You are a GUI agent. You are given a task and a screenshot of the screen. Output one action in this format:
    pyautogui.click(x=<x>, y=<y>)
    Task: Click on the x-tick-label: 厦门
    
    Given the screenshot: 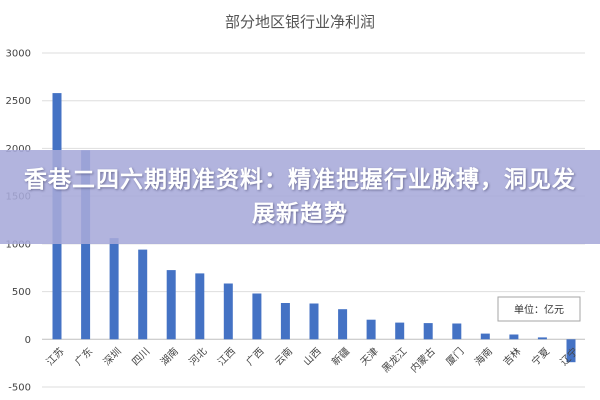 What is the action you would take?
    pyautogui.click(x=454, y=356)
    